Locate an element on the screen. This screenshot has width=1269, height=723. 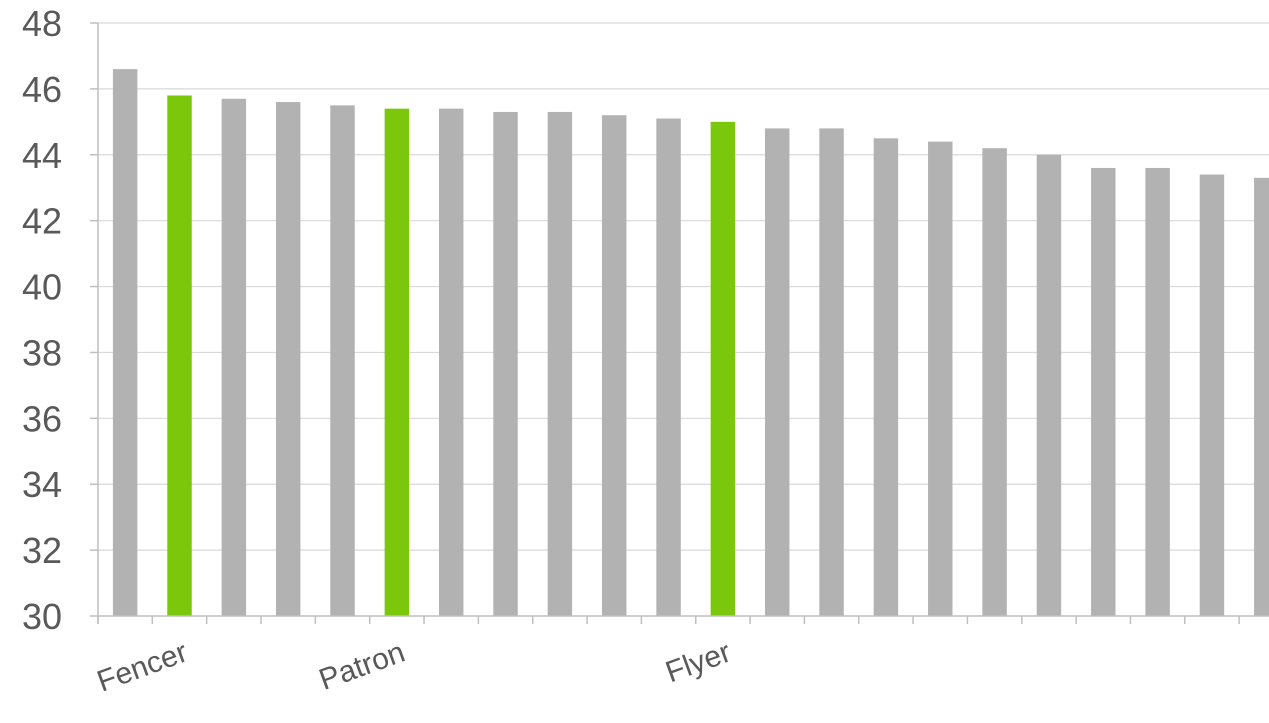
y-axis-ticks: 30 32 34 36 38 40 42 44 46 48 is located at coordinates (60, 320).